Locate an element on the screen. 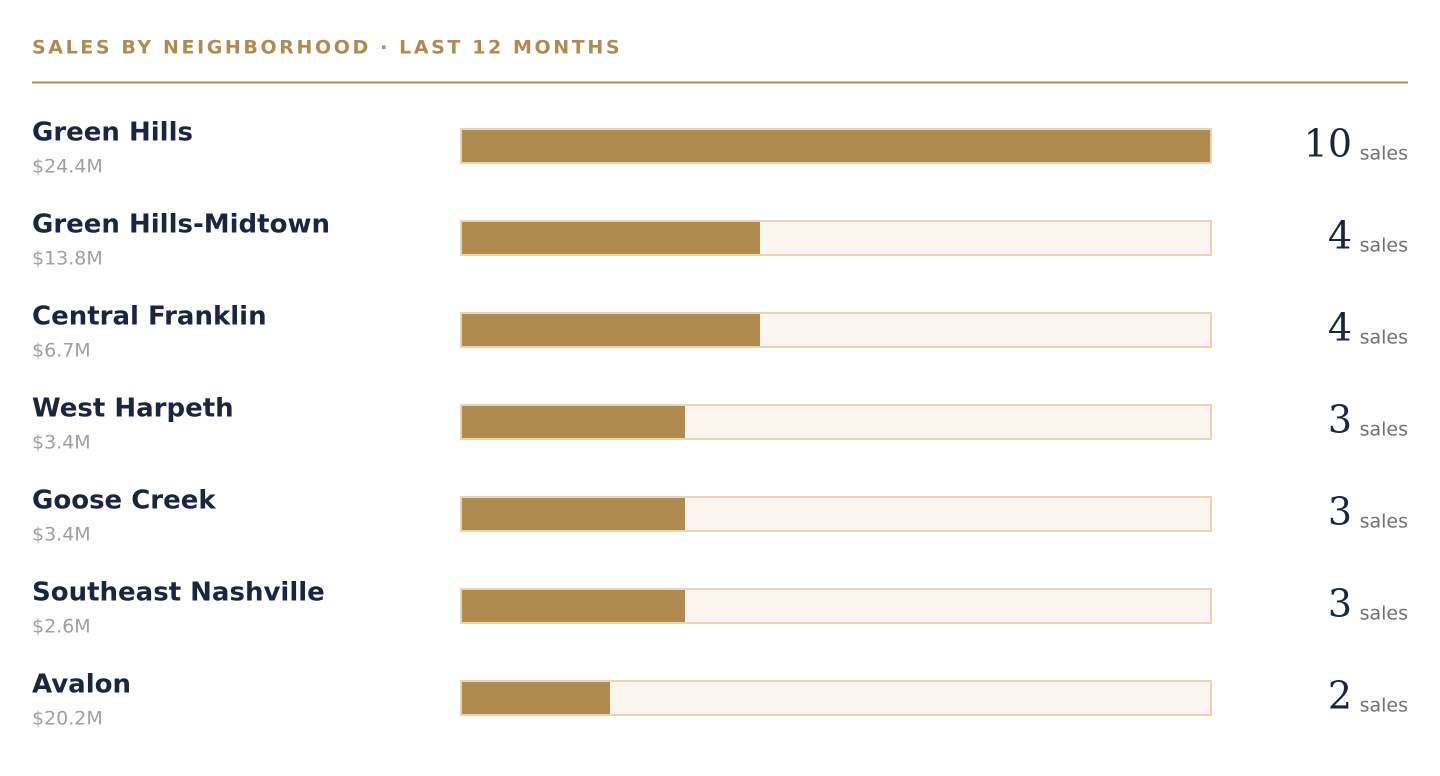  volume-label: $13.8M is located at coordinates (67, 259).